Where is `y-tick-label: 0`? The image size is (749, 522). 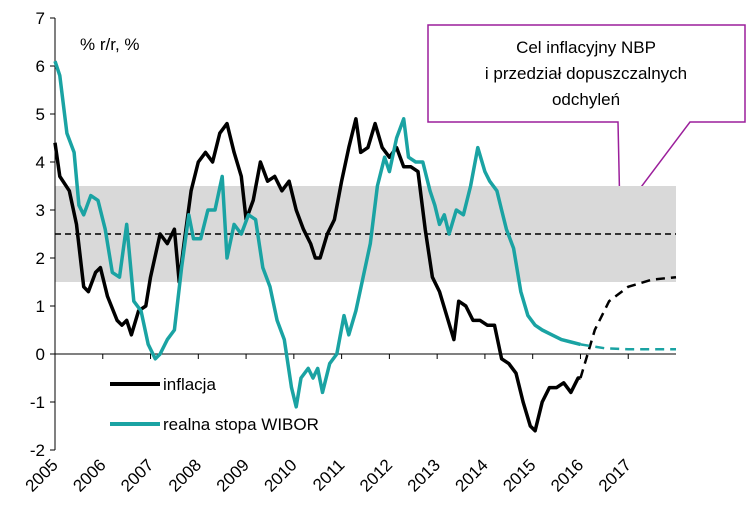
y-tick-label: 0 is located at coordinates (40, 354).